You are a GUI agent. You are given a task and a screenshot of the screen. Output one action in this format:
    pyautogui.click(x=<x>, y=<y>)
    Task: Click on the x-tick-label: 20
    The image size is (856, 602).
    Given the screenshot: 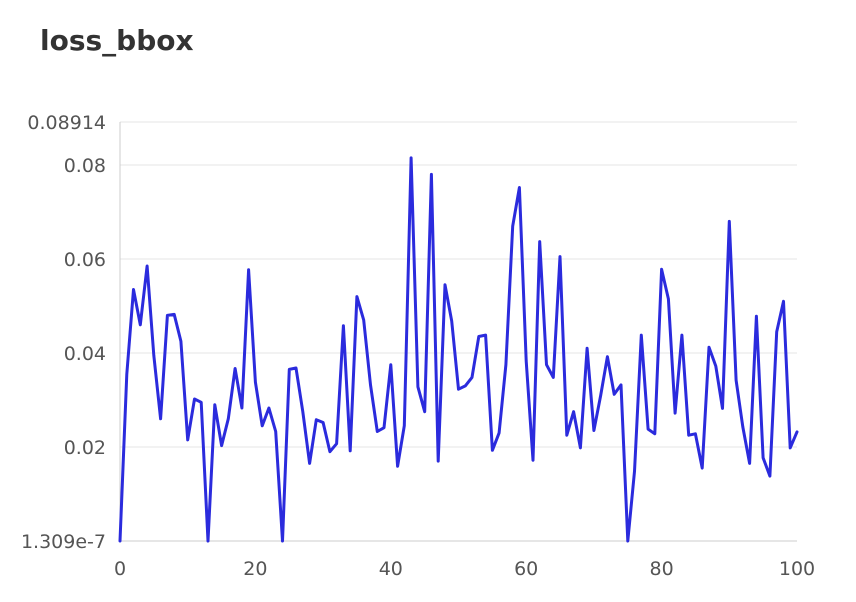 What is the action you would take?
    pyautogui.click(x=255, y=569)
    